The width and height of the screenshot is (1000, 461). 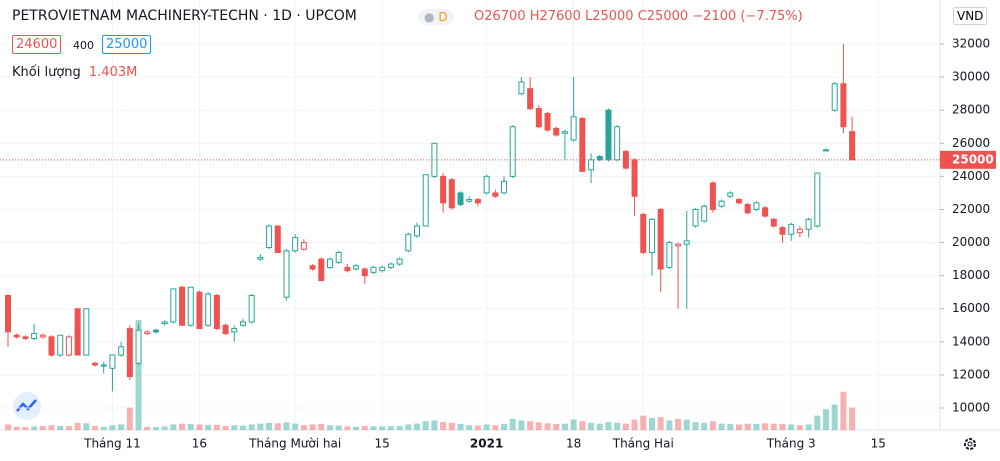 I want to click on y-tick-label: 10000, so click(x=971, y=407).